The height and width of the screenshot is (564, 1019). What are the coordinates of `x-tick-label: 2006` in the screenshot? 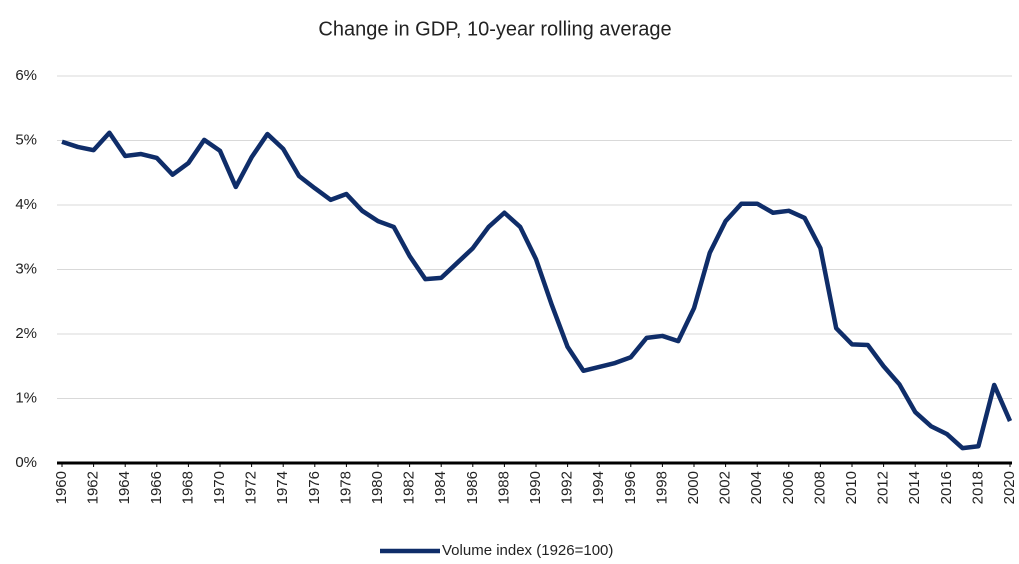 It's located at (788, 487).